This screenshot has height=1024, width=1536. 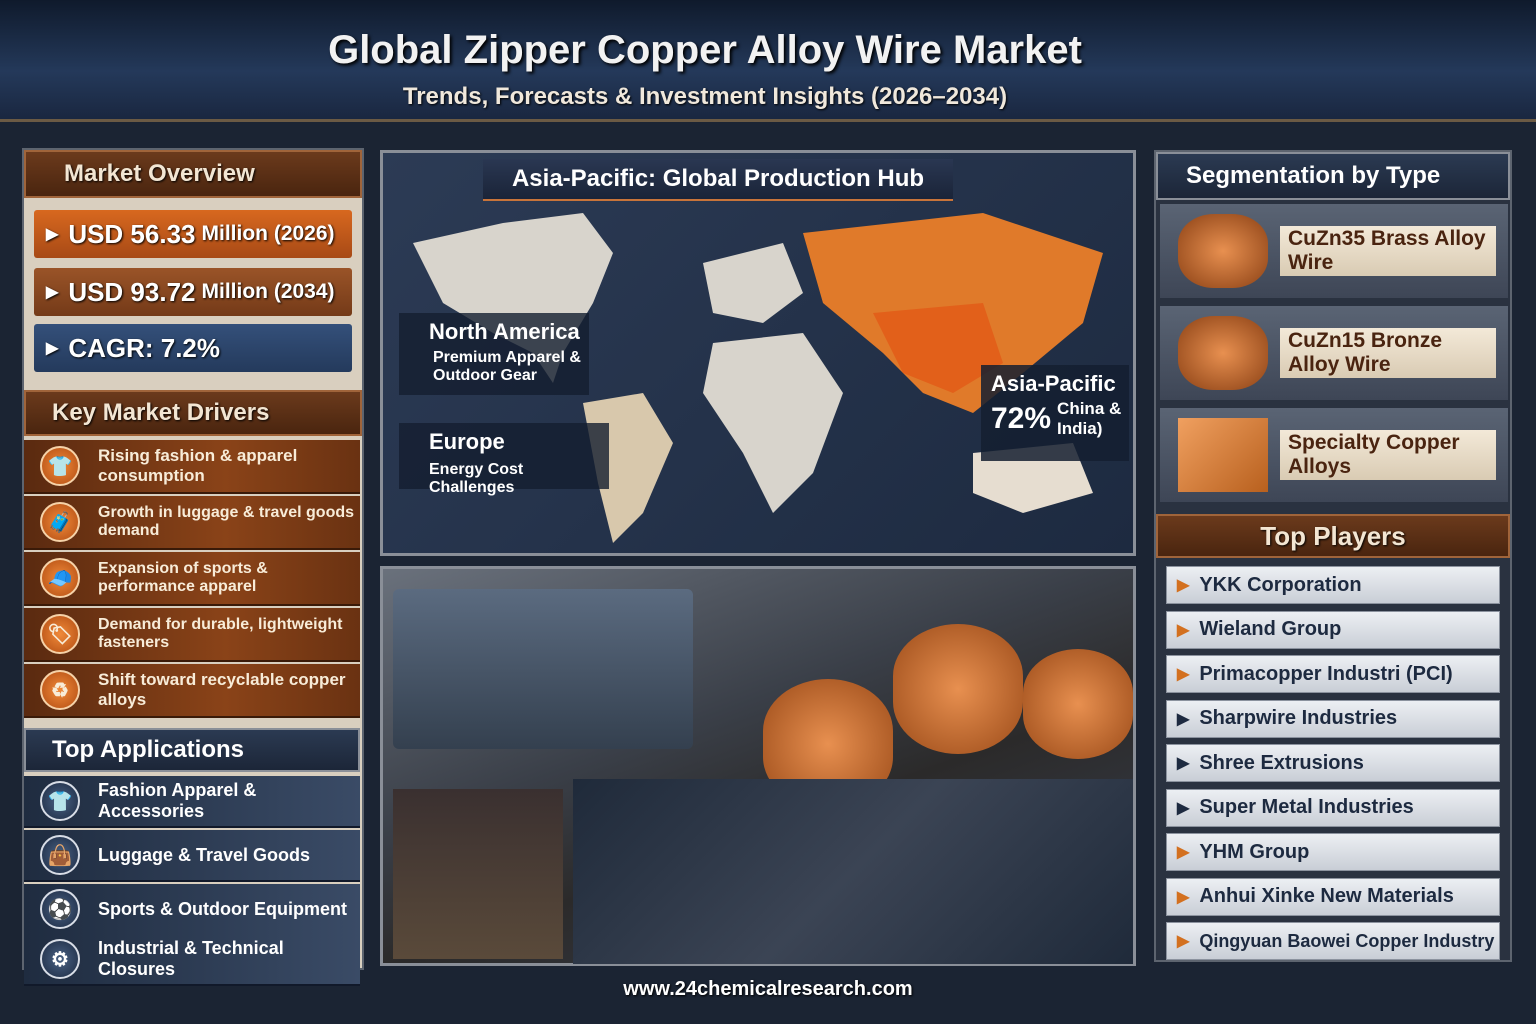 I want to click on application-item: 👕 Fashion Apparel & Accessories, so click(x=192, y=802).